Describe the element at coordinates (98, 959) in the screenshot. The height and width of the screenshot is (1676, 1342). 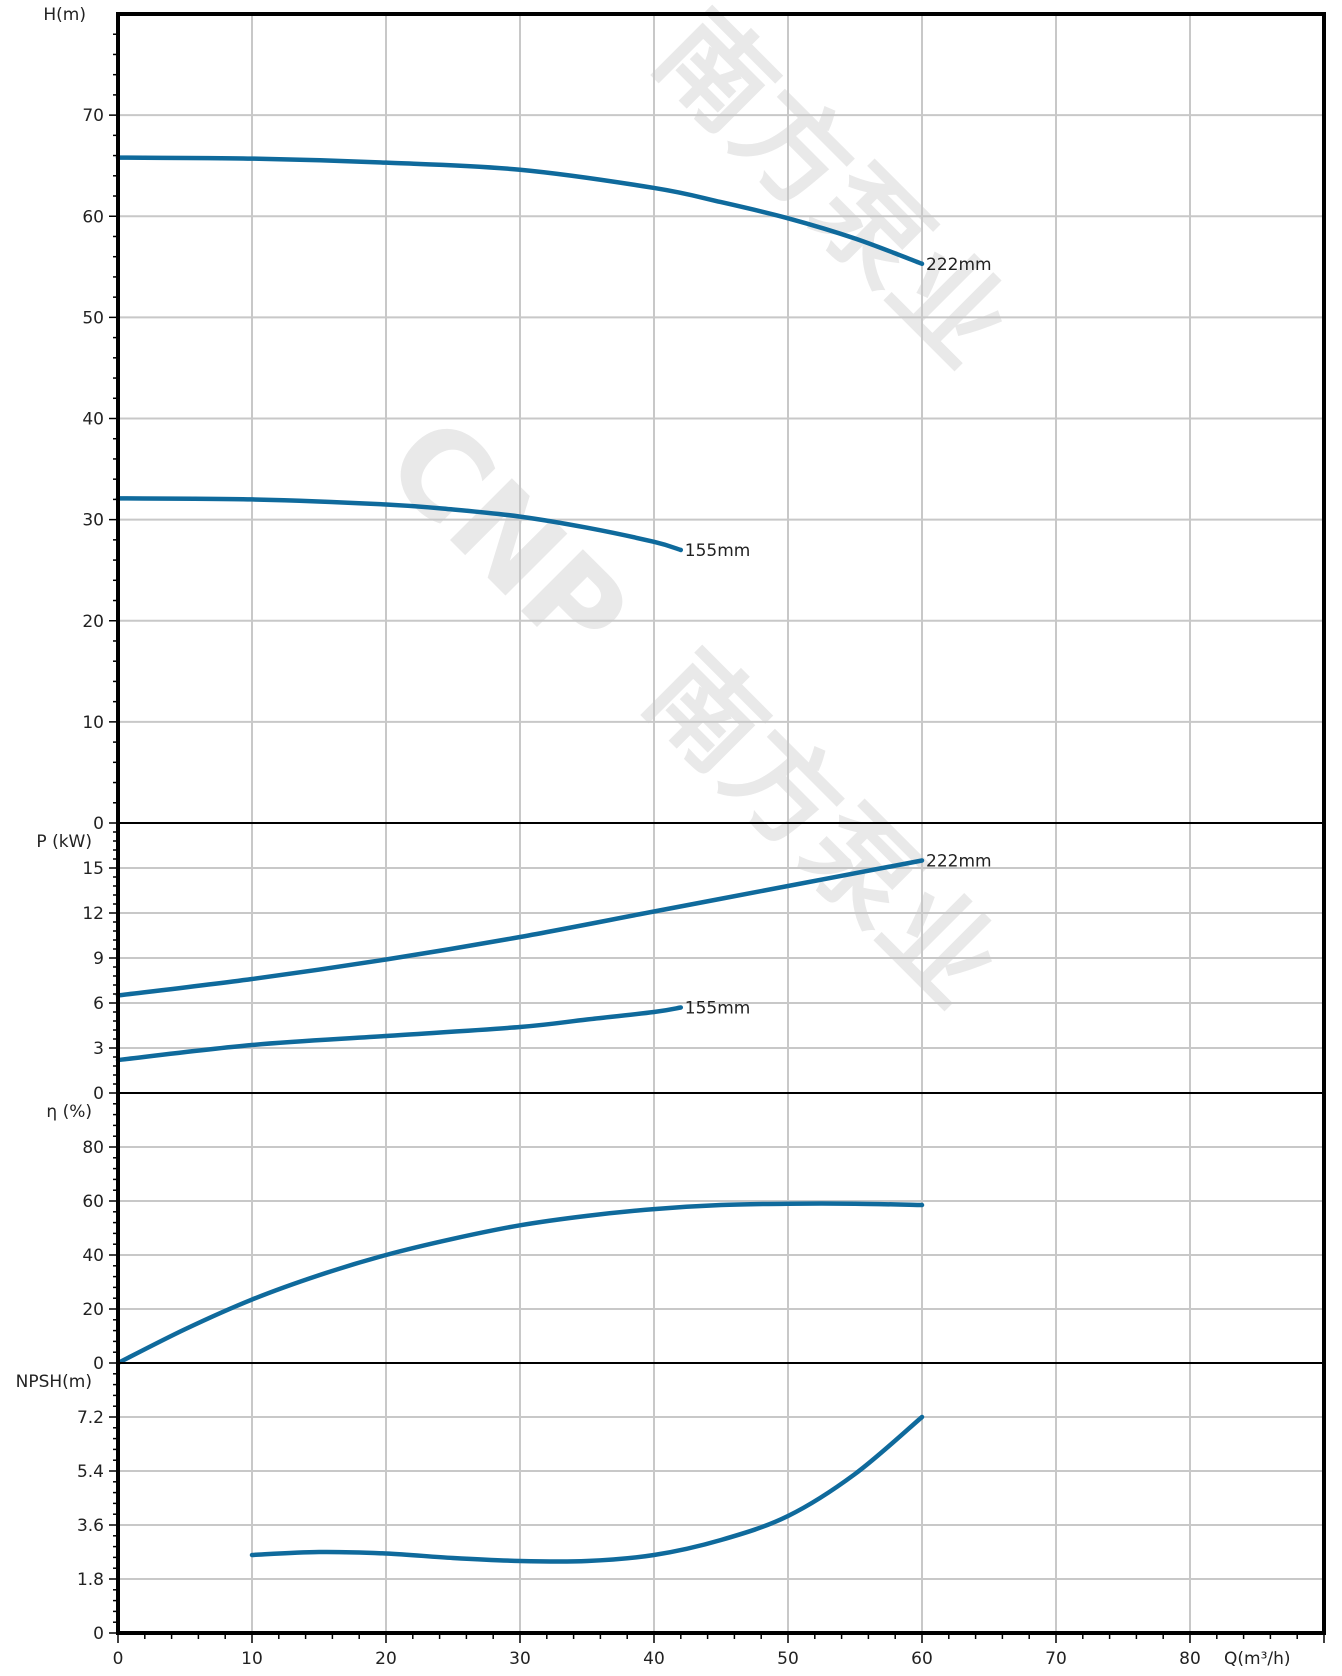
I see `y-tick-label: 9` at that location.